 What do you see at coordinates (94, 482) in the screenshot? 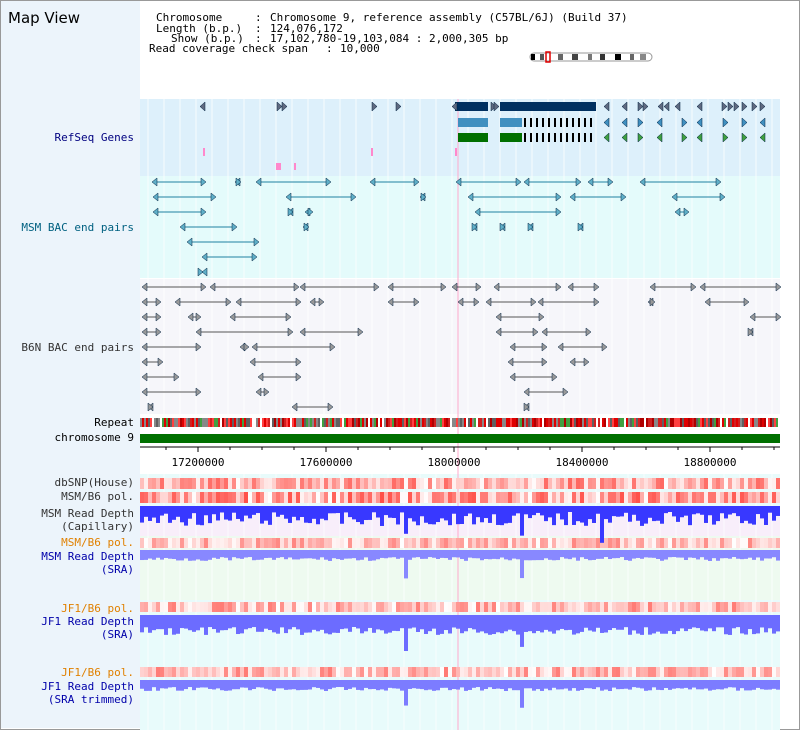
I see `label-dbsnp: dbSNP(House)` at bounding box center [94, 482].